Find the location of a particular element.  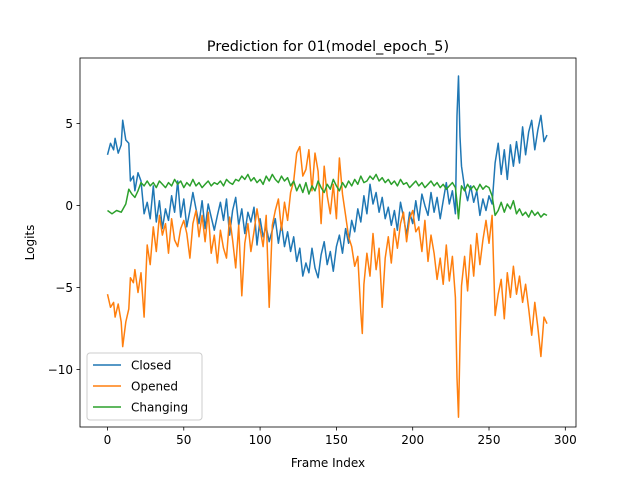

x-tick-label: 150 is located at coordinates (336, 440).